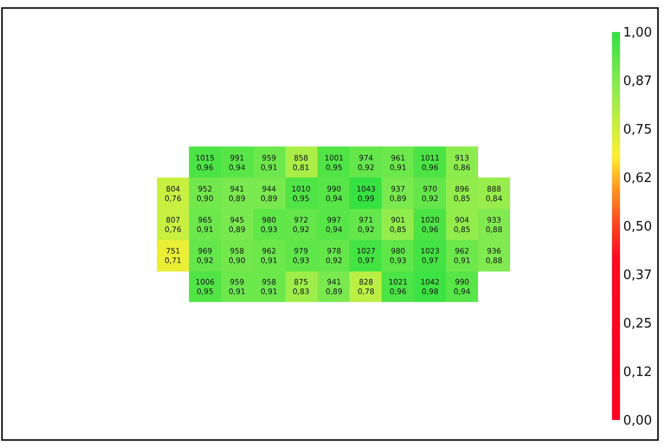  I want to click on color-bar-label: 0,00, so click(637, 421).